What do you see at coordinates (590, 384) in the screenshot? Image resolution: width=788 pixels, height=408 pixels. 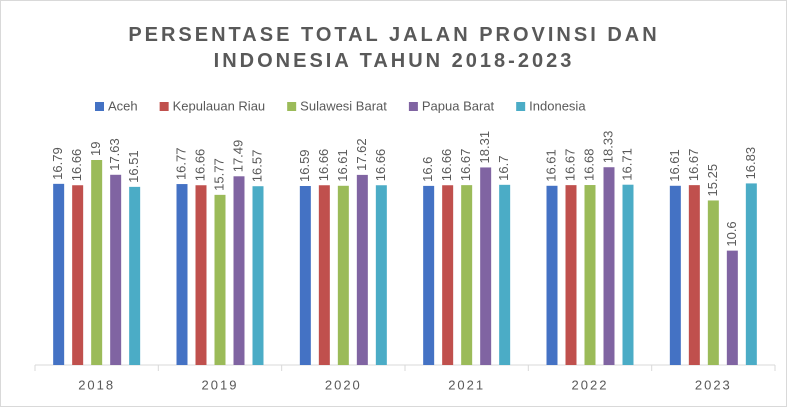 I see `x-tick-label: 2022` at bounding box center [590, 384].